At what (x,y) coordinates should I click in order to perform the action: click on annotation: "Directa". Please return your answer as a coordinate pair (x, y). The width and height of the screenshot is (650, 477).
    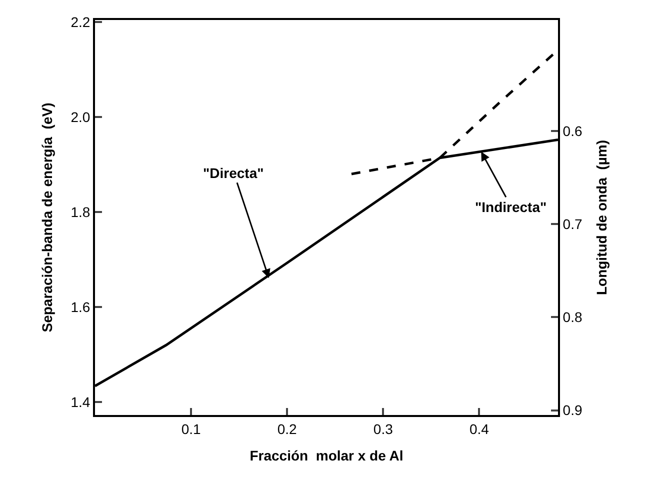
    Looking at the image, I should click on (233, 173).